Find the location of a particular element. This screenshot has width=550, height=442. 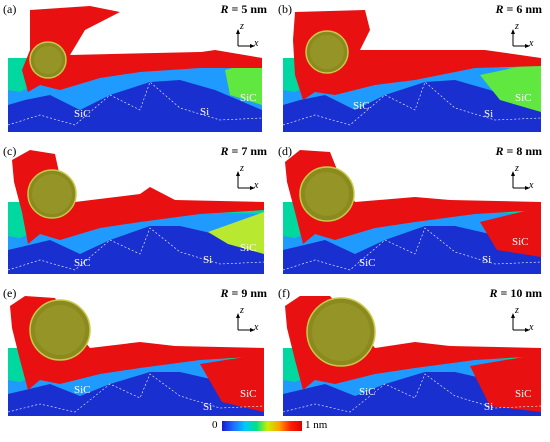

radius-value: = 9 nm is located at coordinates (247, 293).